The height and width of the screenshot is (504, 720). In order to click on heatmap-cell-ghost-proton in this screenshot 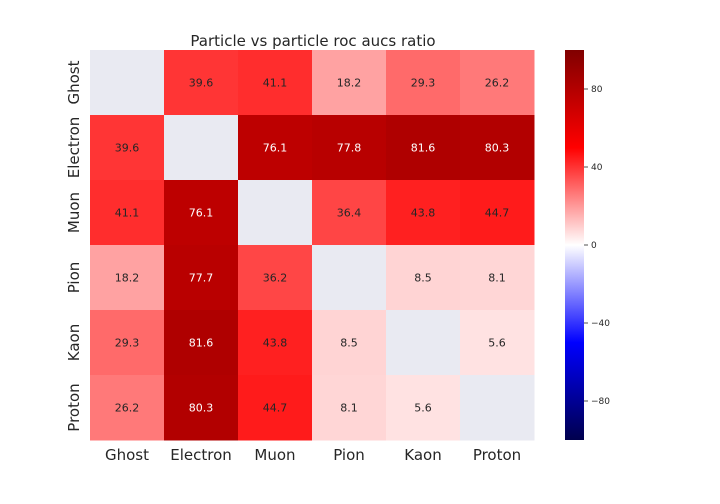, I will do `click(497, 83)`.